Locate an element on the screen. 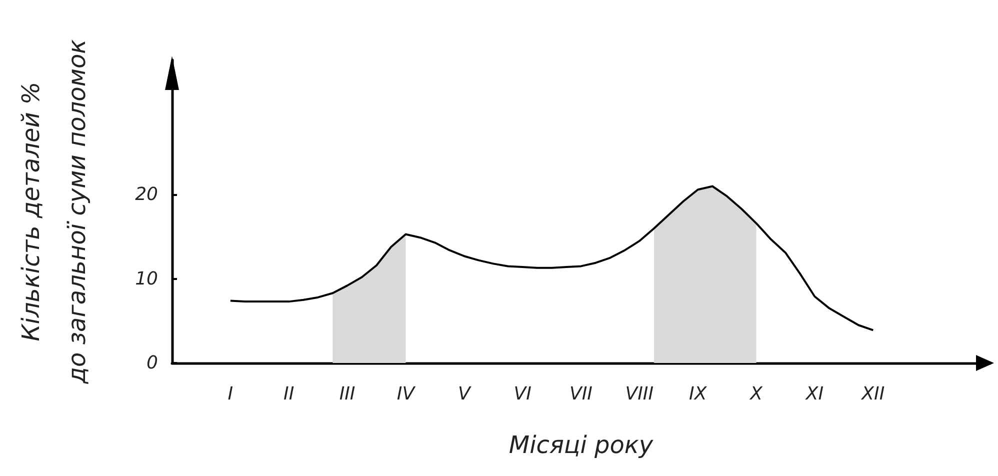  x-tick-label: IX is located at coordinates (698, 394).